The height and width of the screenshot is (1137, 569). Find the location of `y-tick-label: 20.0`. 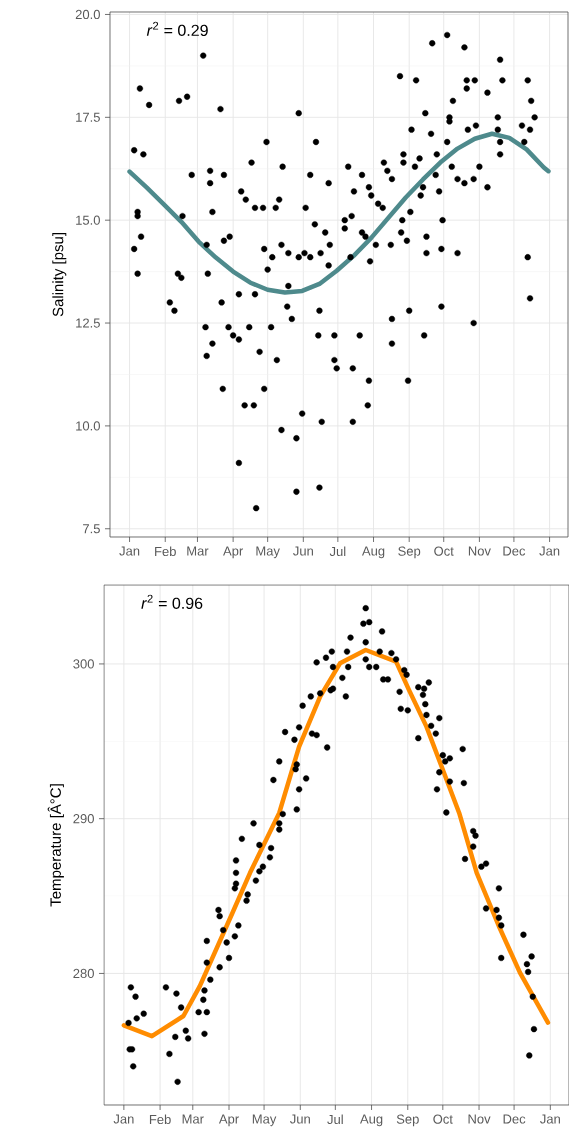

y-tick-label: 20.0 is located at coordinates (87, 14).